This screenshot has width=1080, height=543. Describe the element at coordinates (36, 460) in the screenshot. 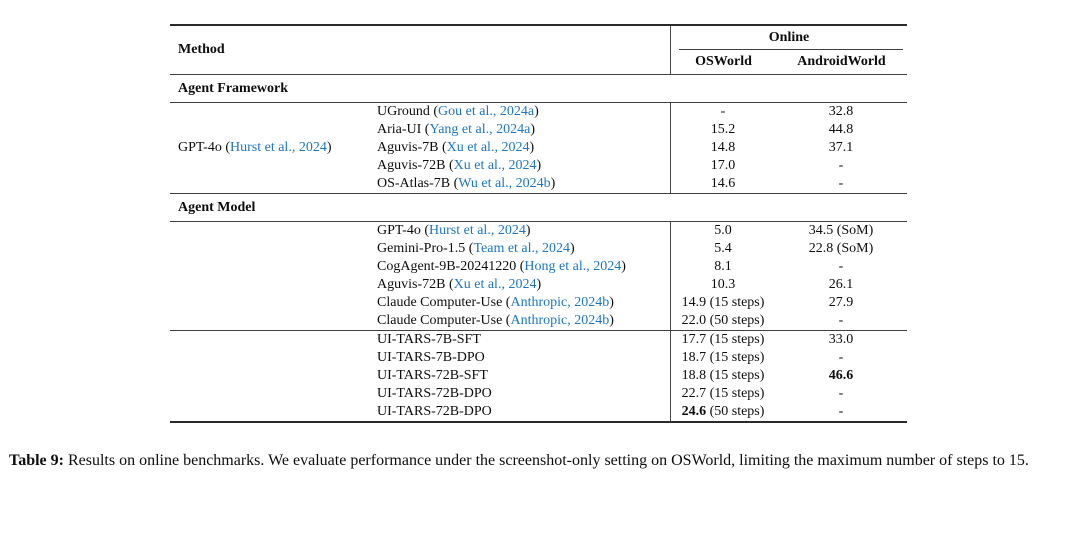

I see `caption-label: Table 9:` at that location.